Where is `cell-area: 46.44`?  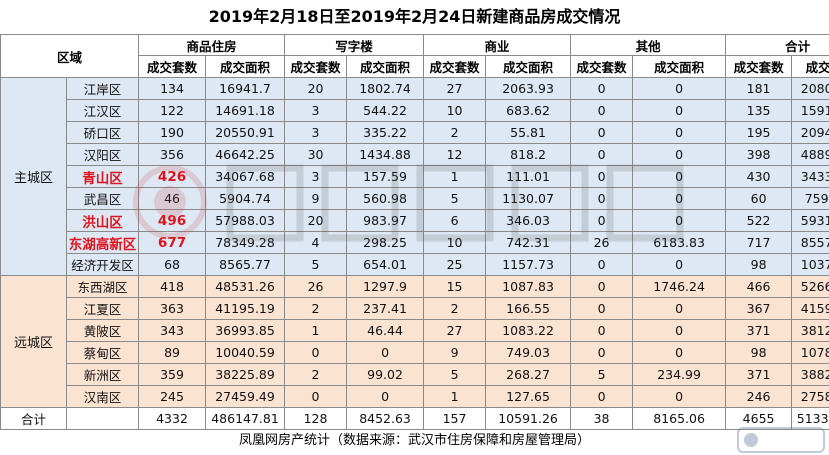
cell-area: 46.44 is located at coordinates (385, 330).